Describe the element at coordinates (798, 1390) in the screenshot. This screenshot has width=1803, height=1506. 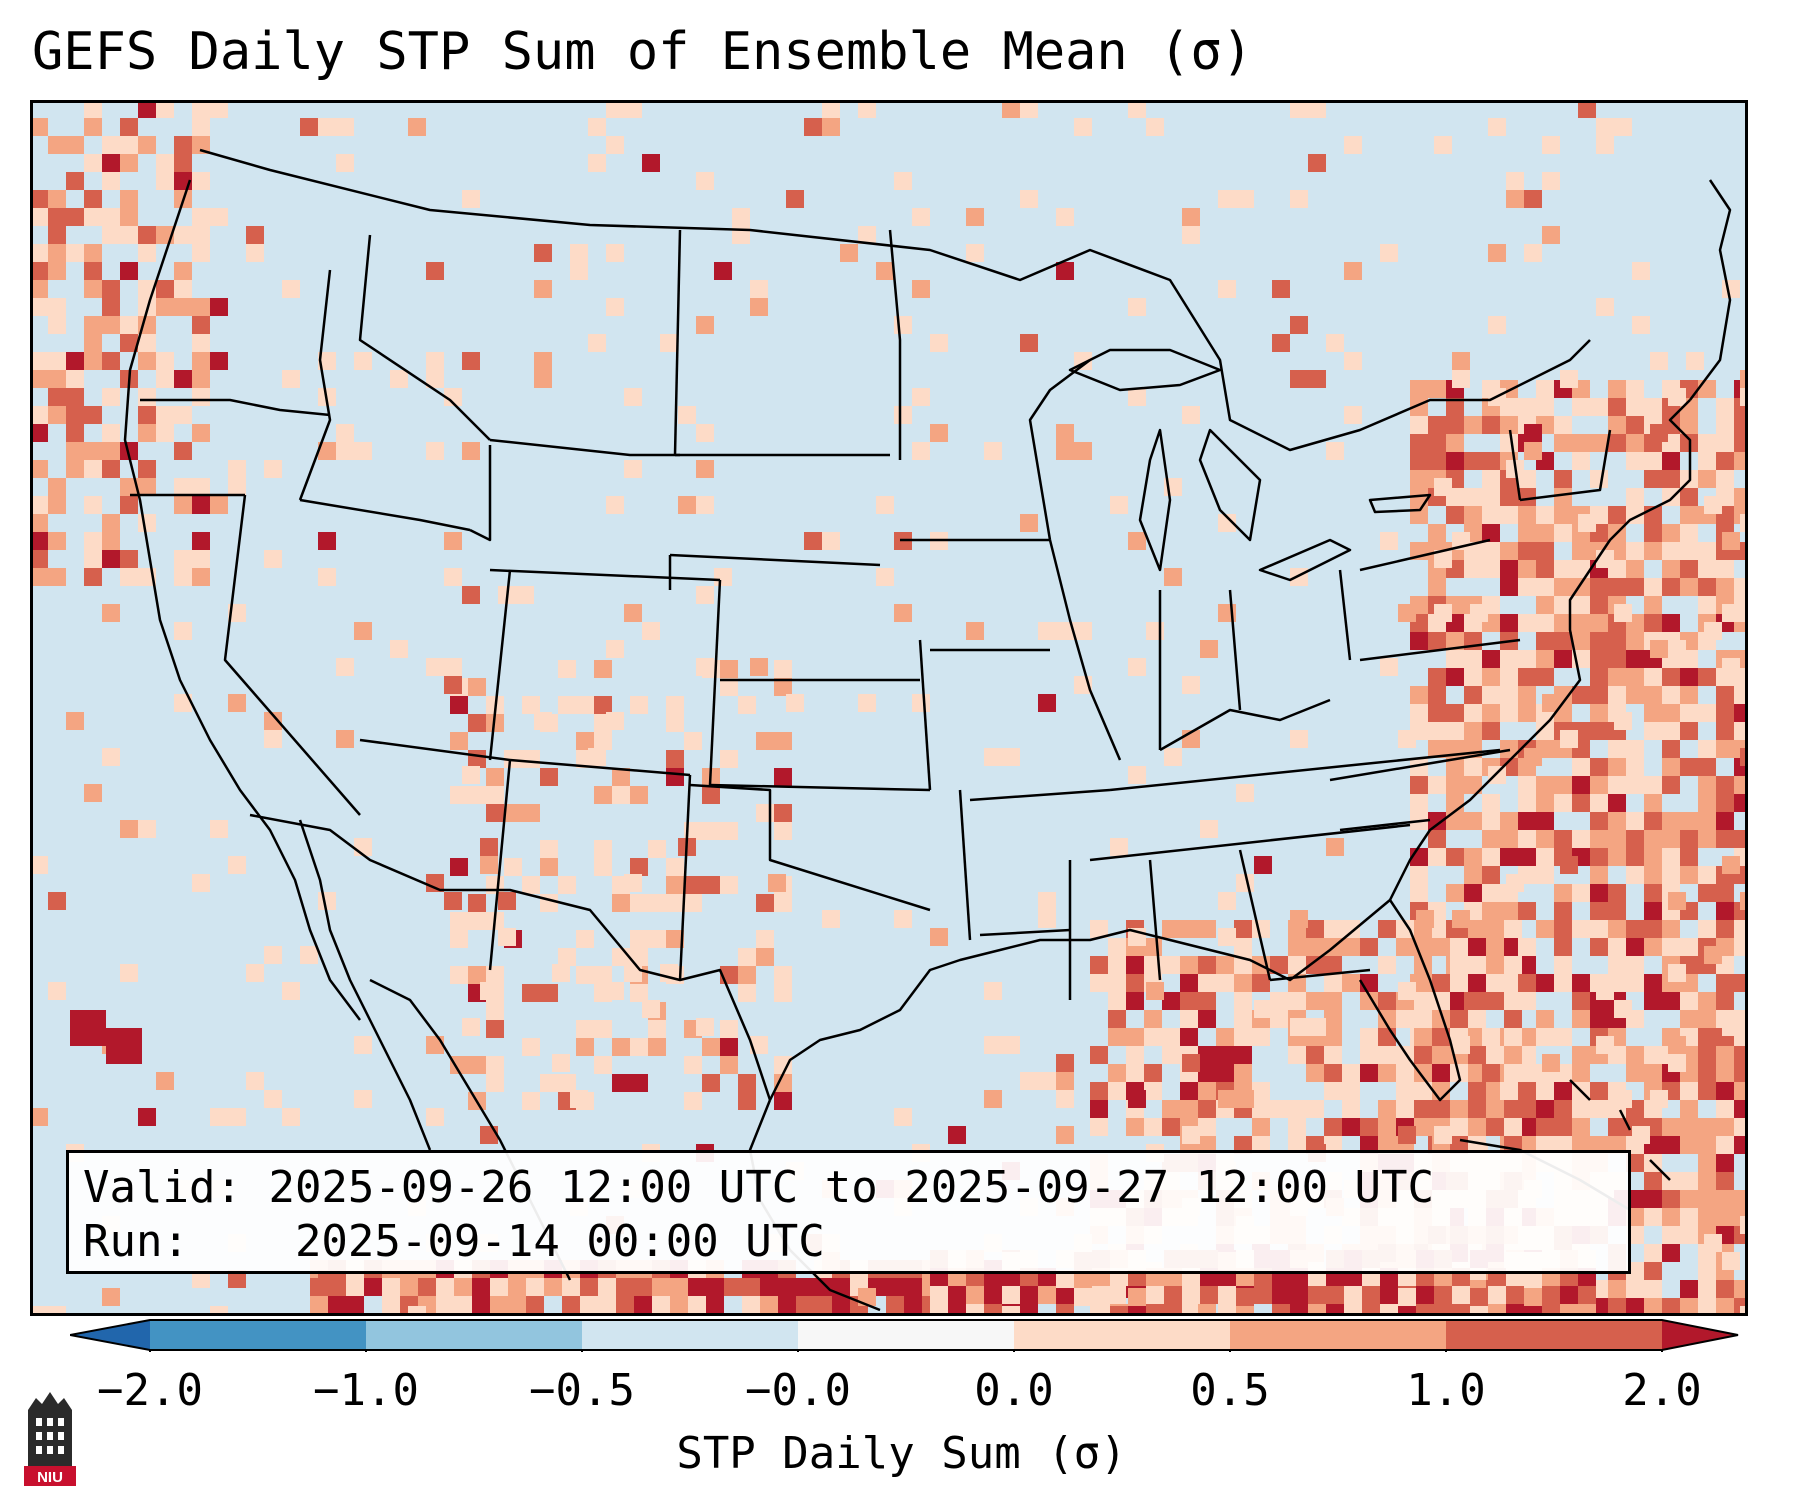
I see `colorbar-tick-label: −0.0` at that location.